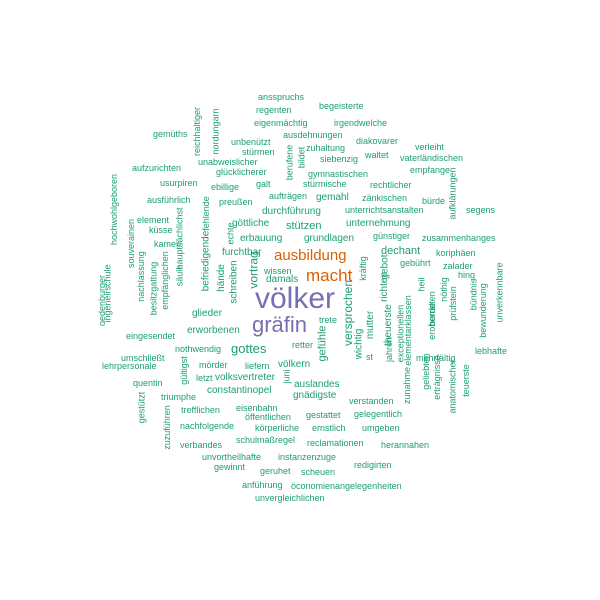 Image resolution: width=600 pixels, height=600 pixels. Describe the element at coordinates (436, 377) in the screenshot. I see `word: erträgnisse` at that location.